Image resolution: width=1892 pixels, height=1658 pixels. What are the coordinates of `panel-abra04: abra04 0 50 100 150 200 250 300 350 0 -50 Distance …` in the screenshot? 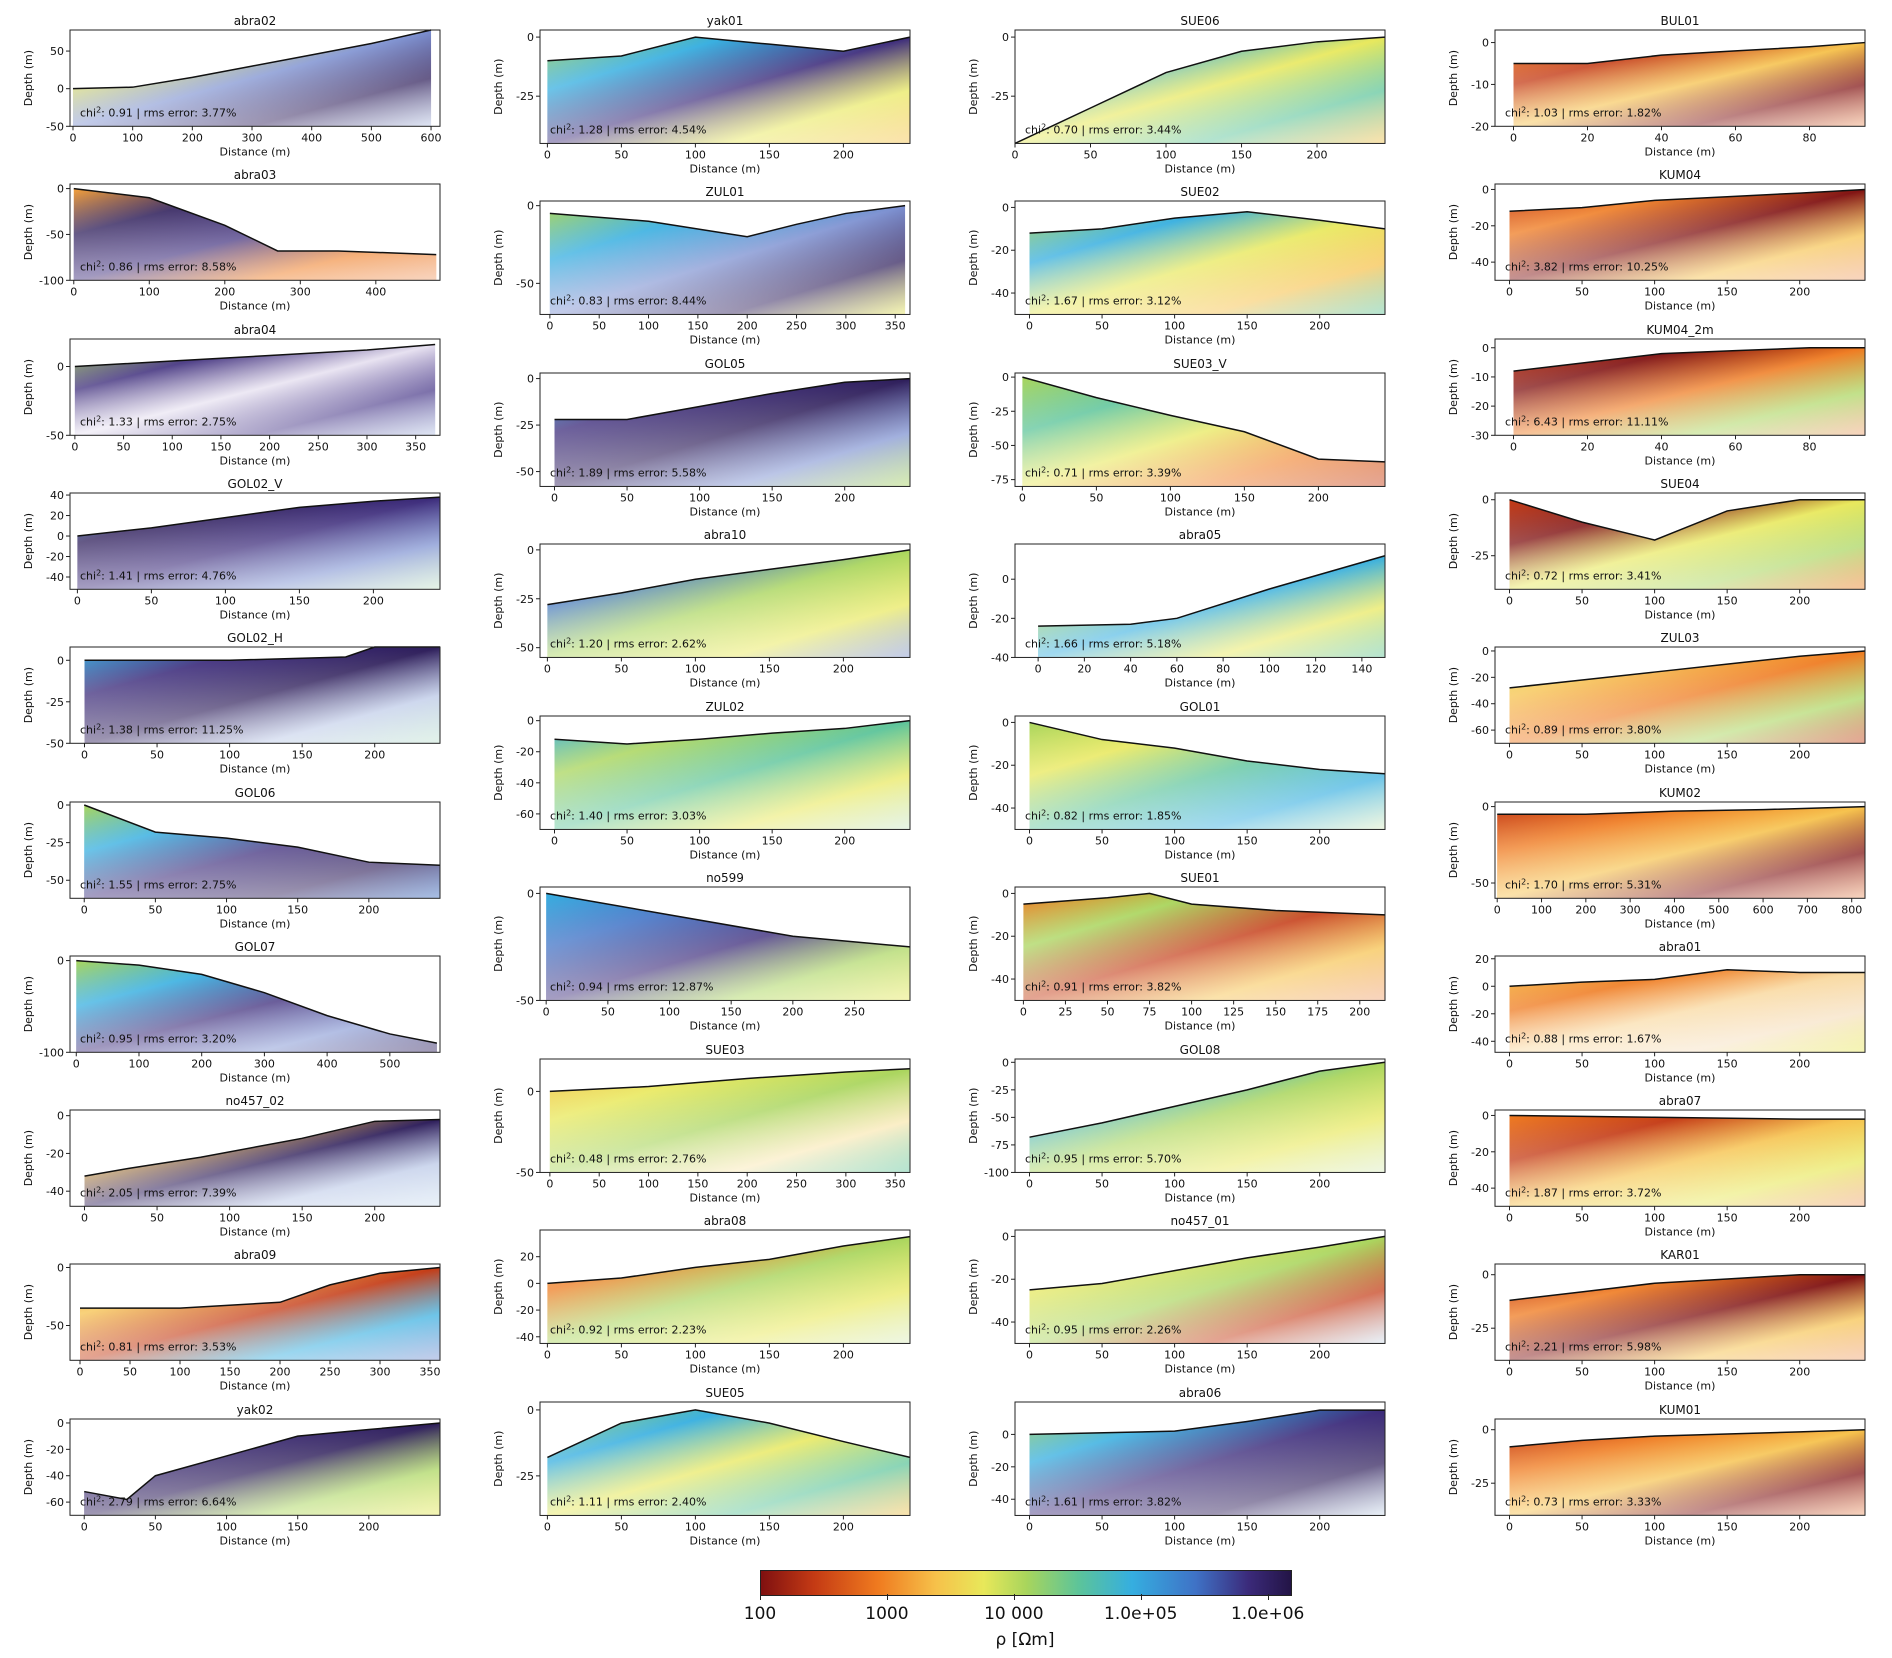 It's located at (235, 398).